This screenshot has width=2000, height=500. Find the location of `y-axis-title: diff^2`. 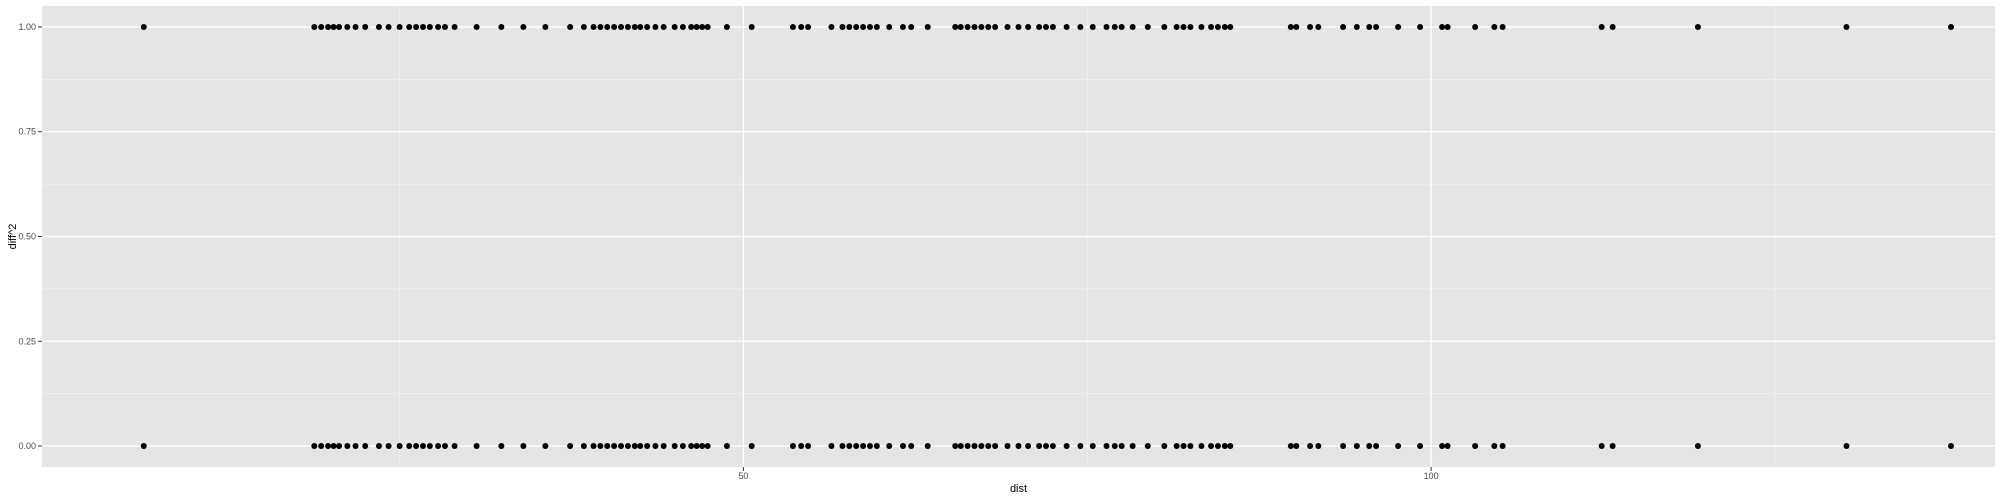

y-axis-title: diff^2 is located at coordinates (13, 237).